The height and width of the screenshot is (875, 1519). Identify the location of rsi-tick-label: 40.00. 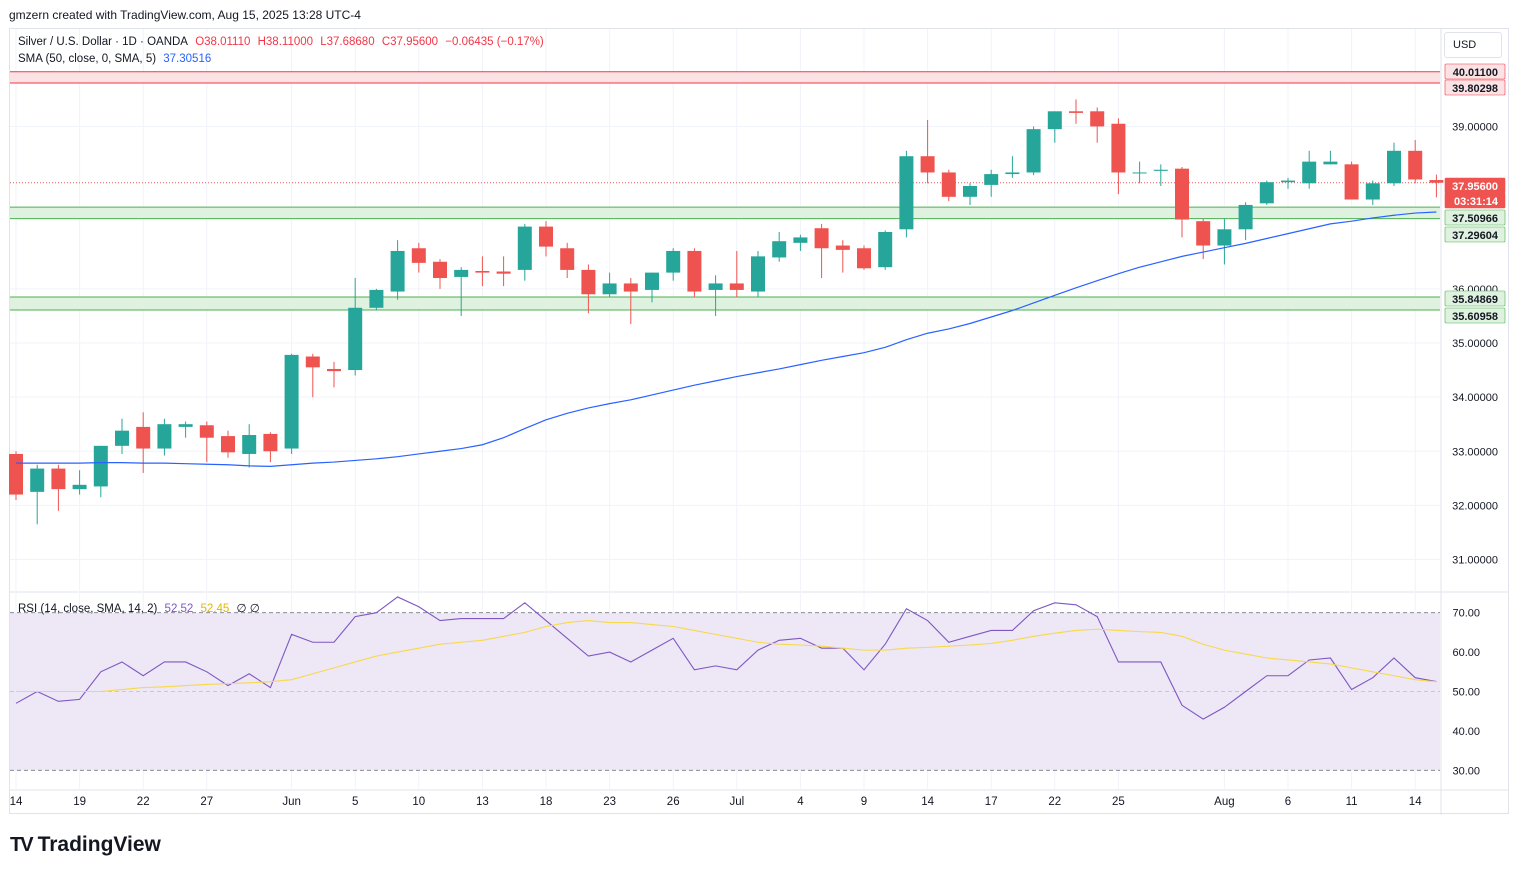
(1466, 732).